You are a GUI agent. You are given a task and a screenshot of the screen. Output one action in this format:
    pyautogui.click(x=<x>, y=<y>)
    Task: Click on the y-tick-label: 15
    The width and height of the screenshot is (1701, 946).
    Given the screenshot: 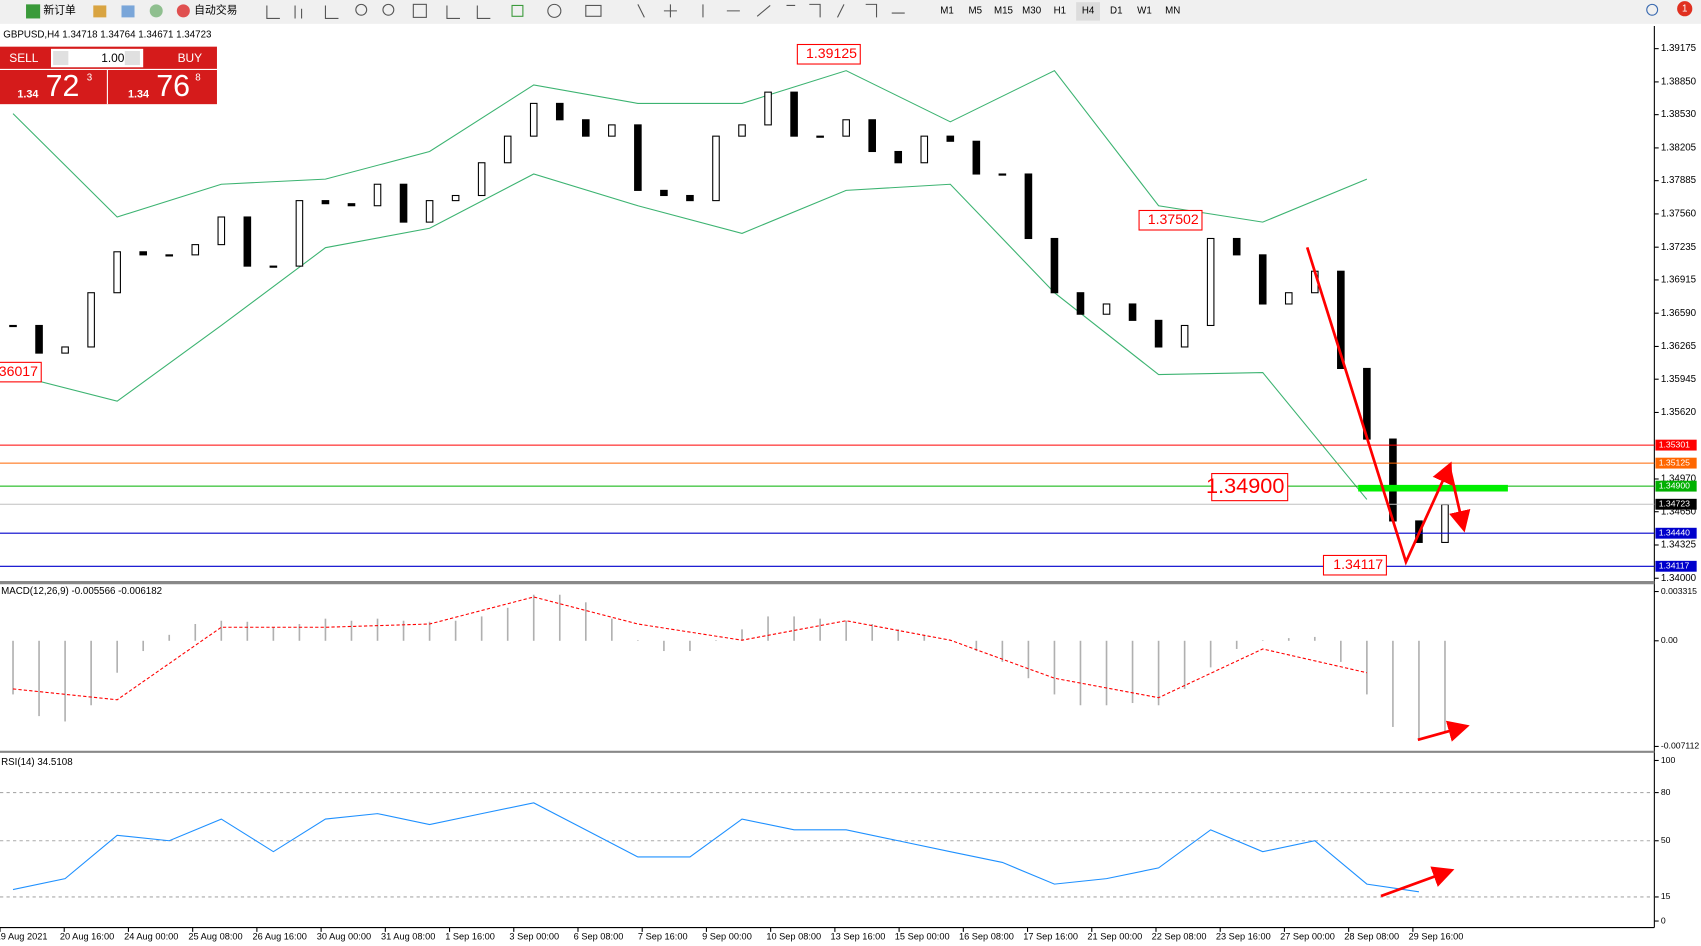 What is the action you would take?
    pyautogui.click(x=1666, y=896)
    